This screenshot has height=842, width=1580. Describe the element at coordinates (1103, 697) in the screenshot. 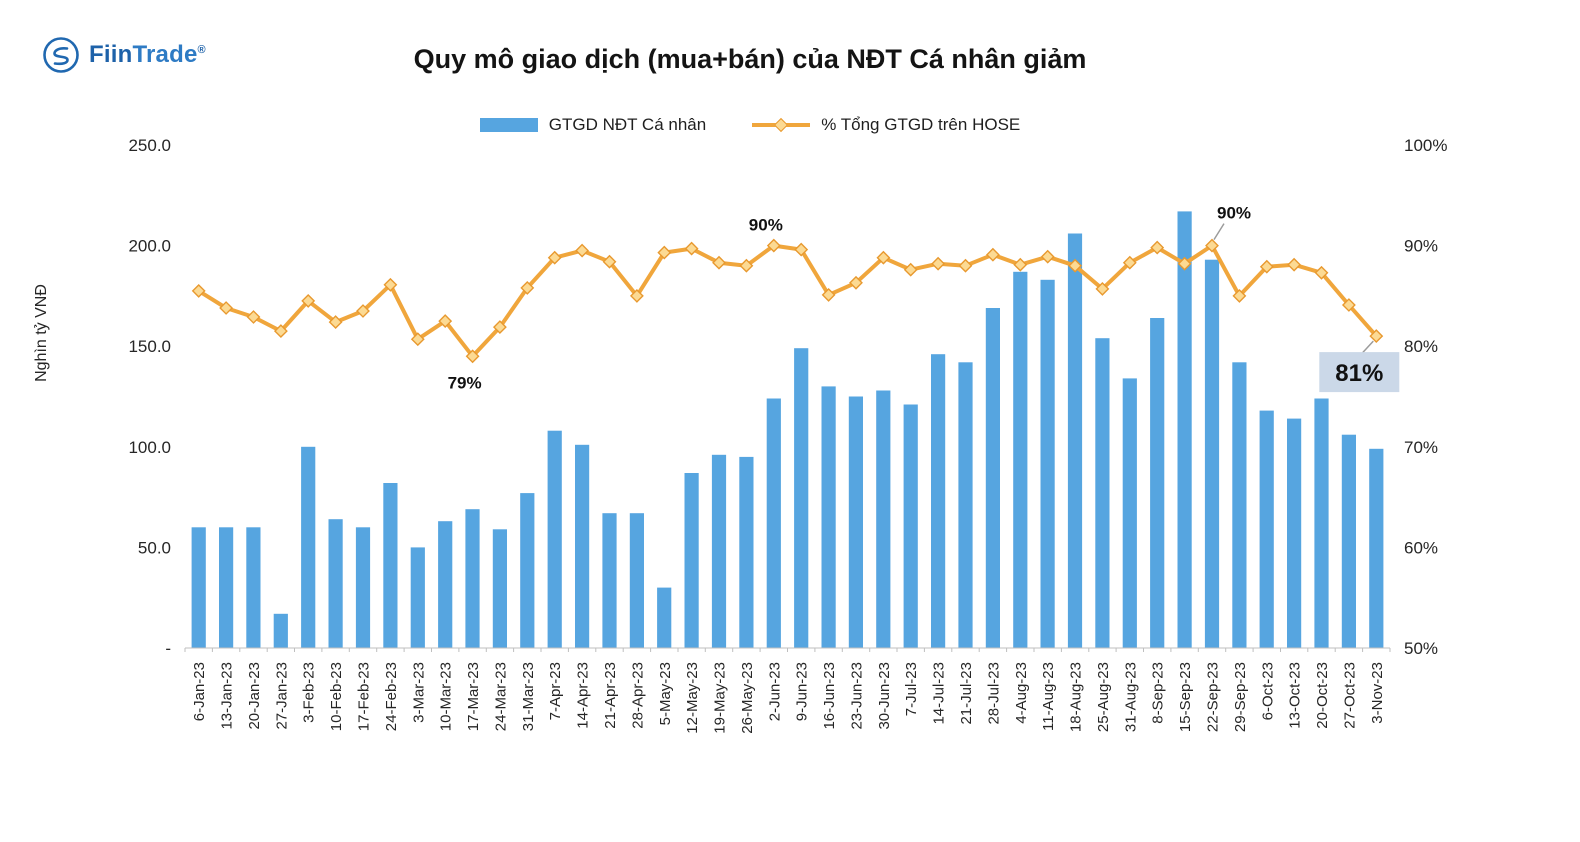

I see `x-axis-label: 25-Aug-23` at that location.